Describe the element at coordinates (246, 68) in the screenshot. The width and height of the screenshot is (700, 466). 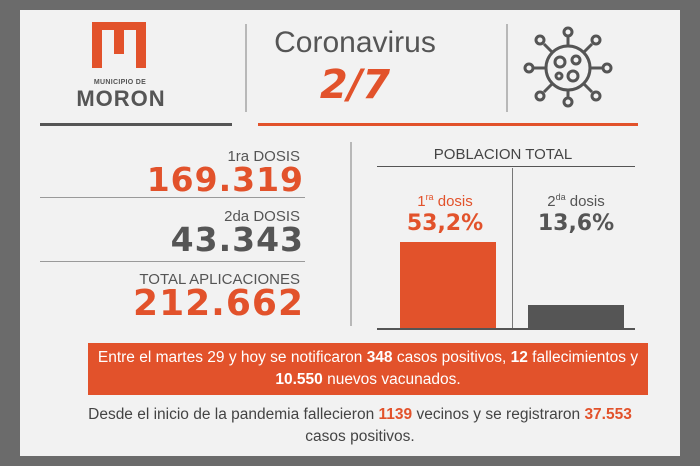
I see `divider-left` at that location.